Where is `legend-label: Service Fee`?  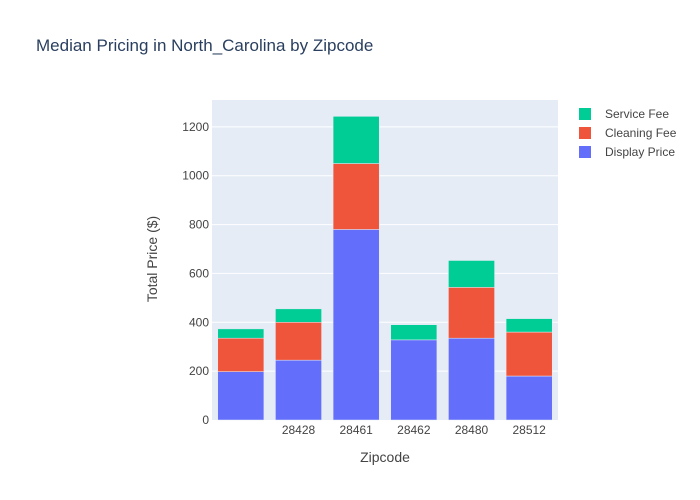
legend-label: Service Fee is located at coordinates (637, 114).